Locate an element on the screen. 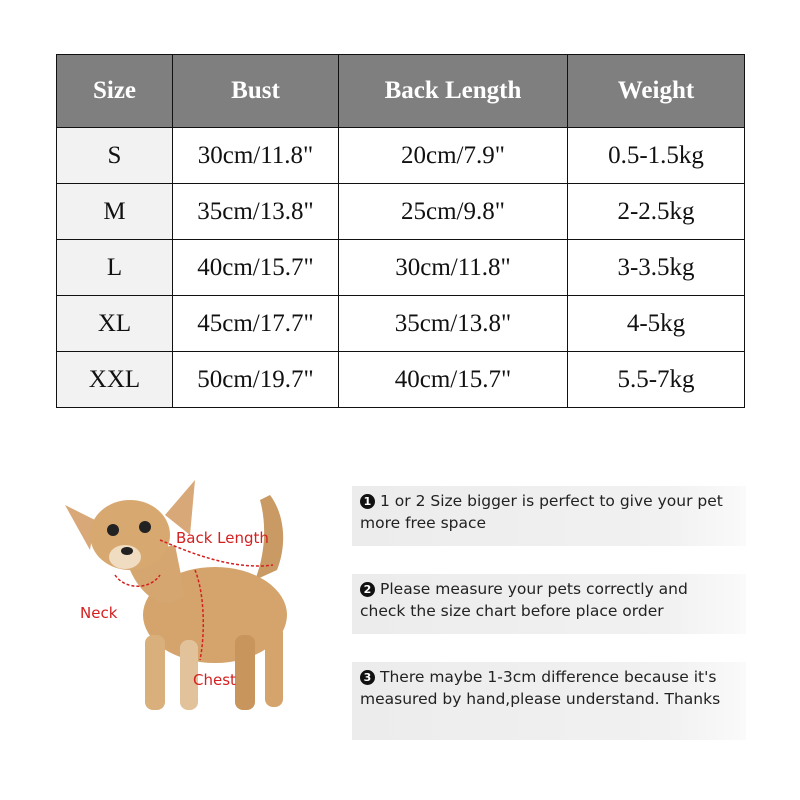 This screenshot has height=800, width=800. table-row: S 30cm/11.8" 20cm/7.9" 0.5-1.5kg is located at coordinates (400, 155).